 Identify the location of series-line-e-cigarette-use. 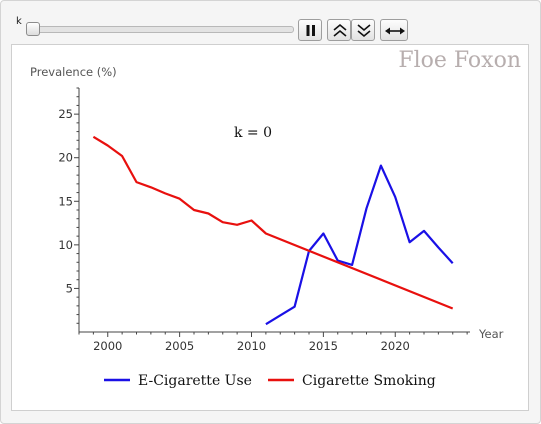
(359, 245).